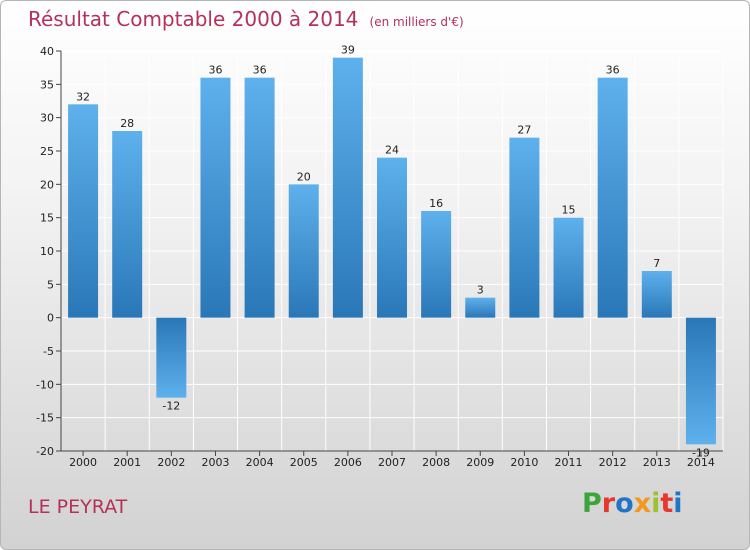  What do you see at coordinates (701, 462) in the screenshot?
I see `x-tick-label-2014: 2014` at bounding box center [701, 462].